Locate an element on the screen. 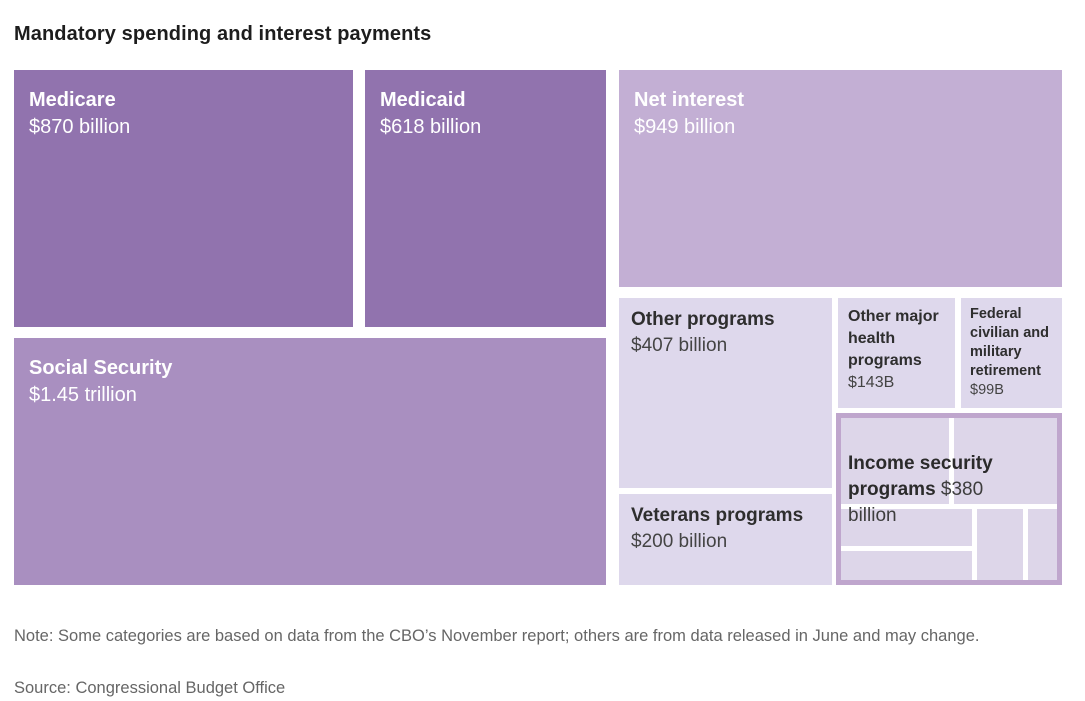 The height and width of the screenshot is (701, 1085). tile-value: $1.45 trillion is located at coordinates (83, 395).